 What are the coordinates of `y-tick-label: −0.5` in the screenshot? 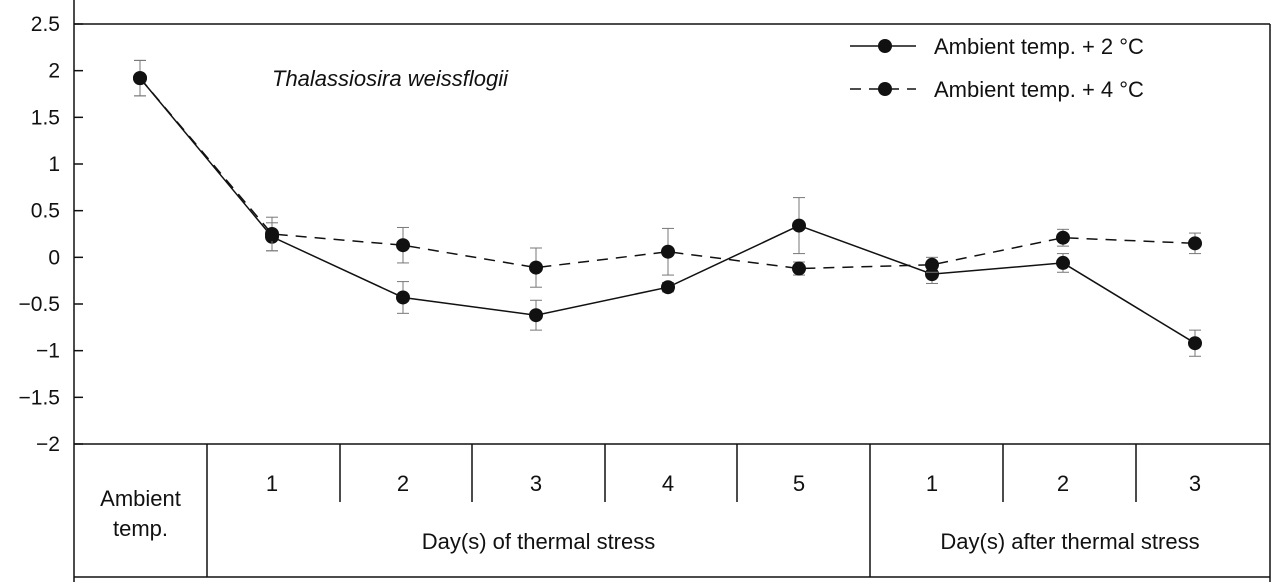 It's located at (39, 304).